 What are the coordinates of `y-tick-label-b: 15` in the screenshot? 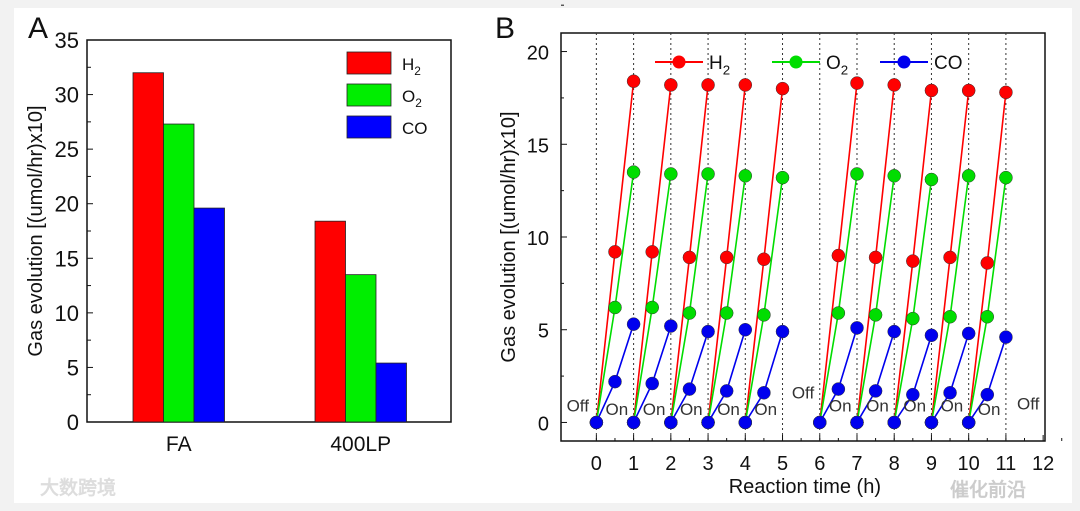 It's located at (538, 146).